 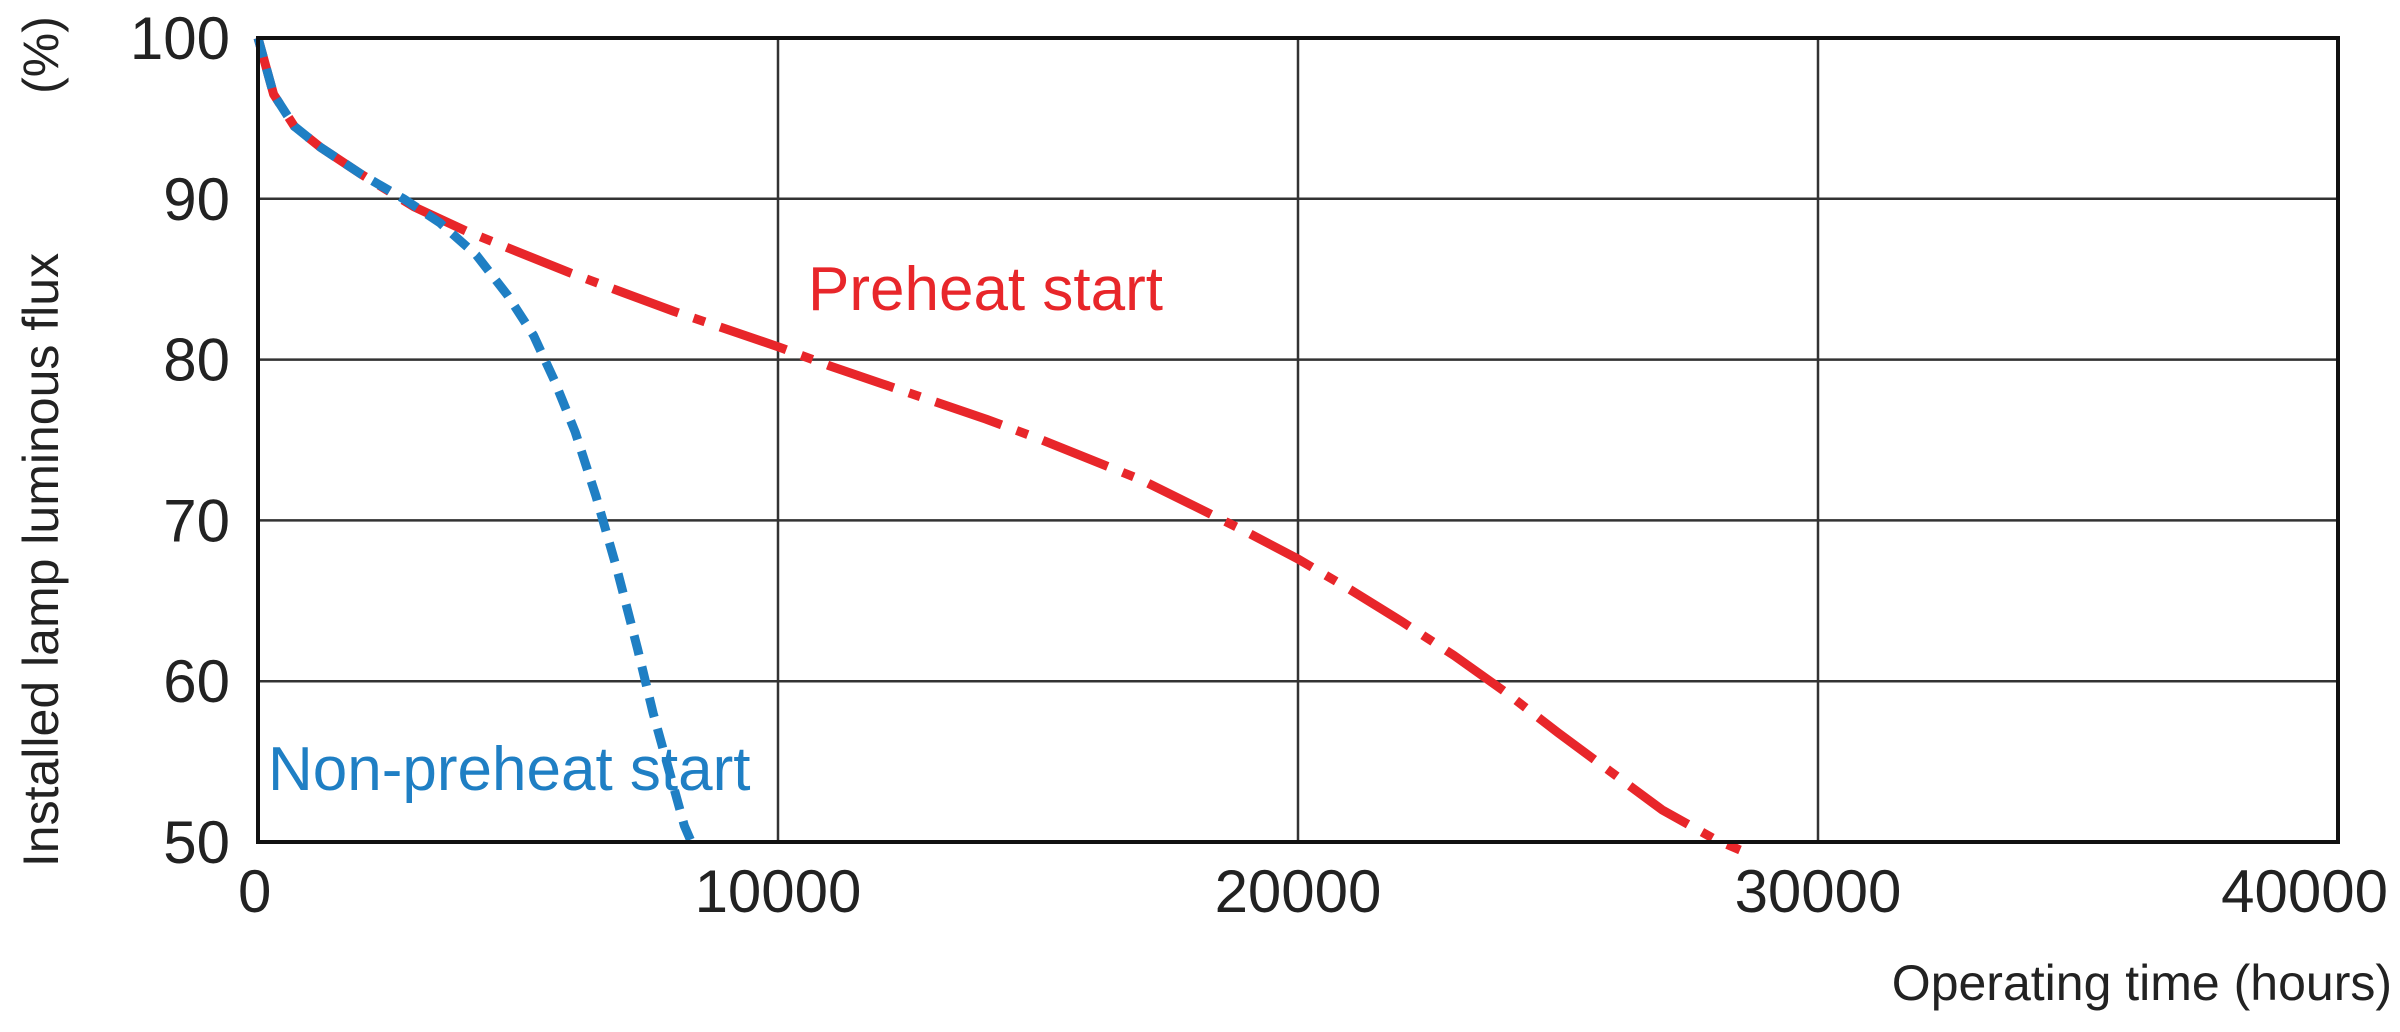 What do you see at coordinates (41, 560) in the screenshot?
I see `y-axis-title: Installed lamp luminous flux` at bounding box center [41, 560].